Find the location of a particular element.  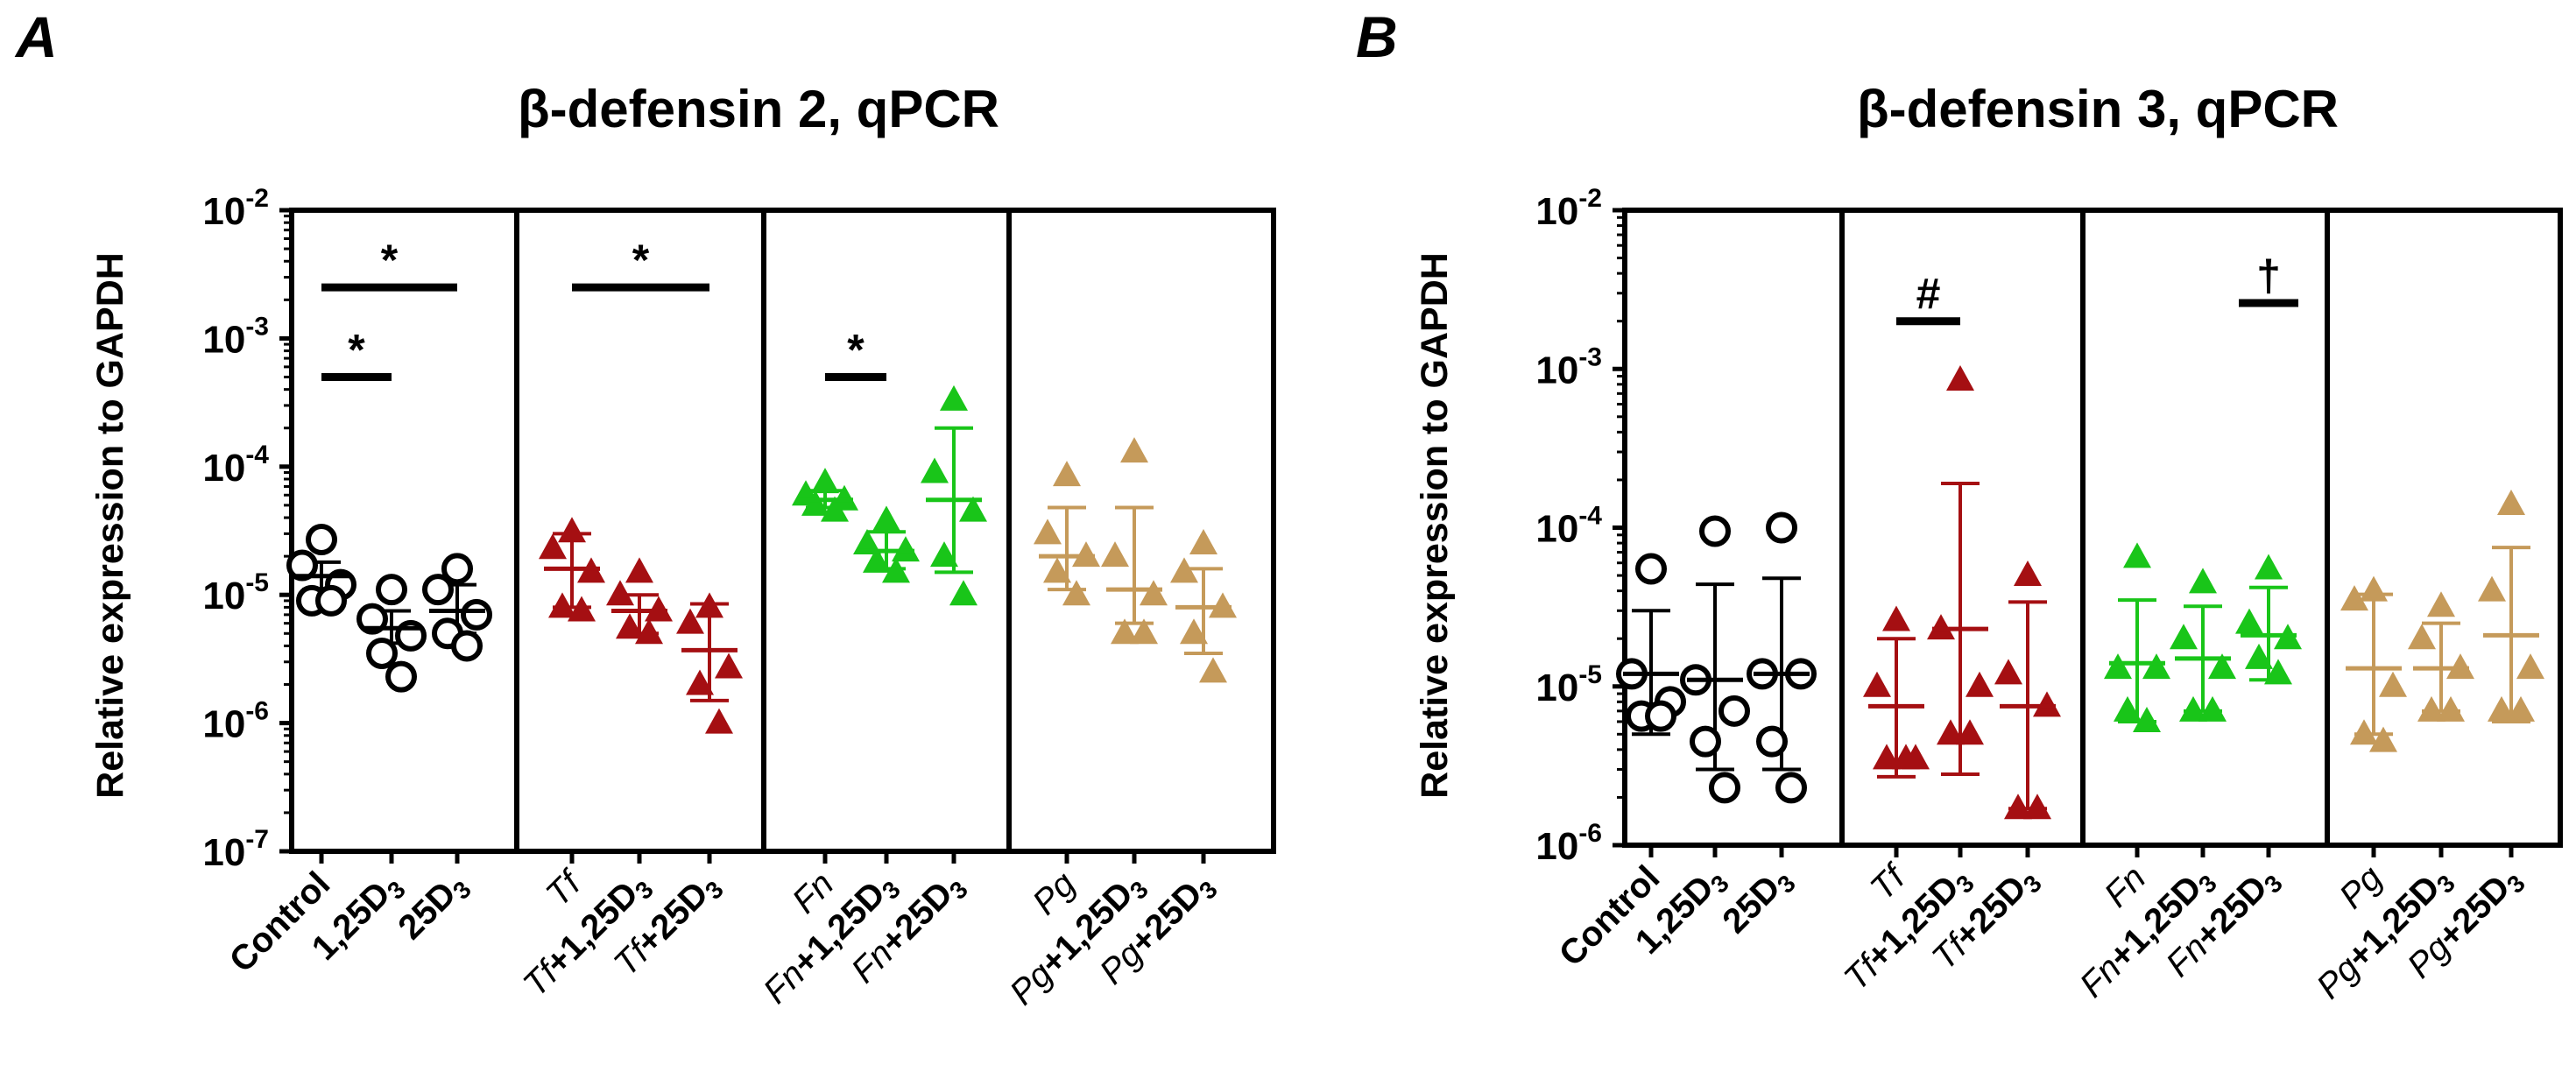

y-axis-label-a: Relative expression to GAPDH is located at coordinates (110, 525).